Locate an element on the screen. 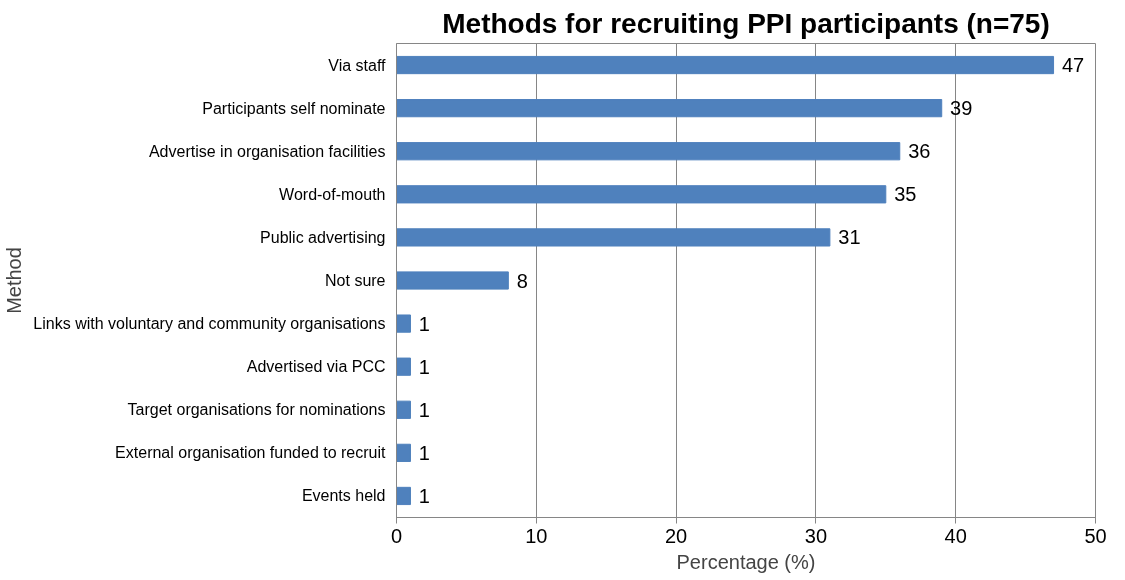 Image resolution: width=1125 pixels, height=580 pixels. x-tick-label: 20 is located at coordinates (676, 535).